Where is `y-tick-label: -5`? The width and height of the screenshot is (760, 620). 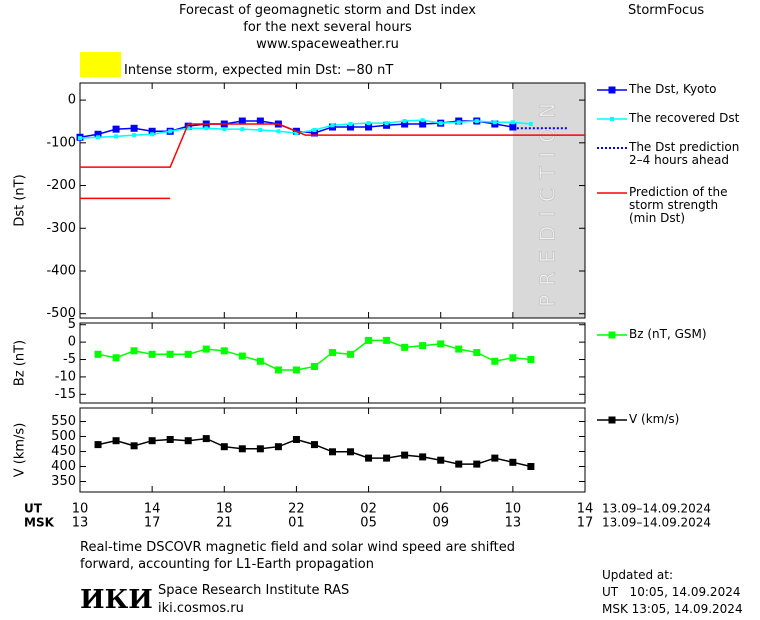 y-tick-label: -5 is located at coordinates (69, 359).